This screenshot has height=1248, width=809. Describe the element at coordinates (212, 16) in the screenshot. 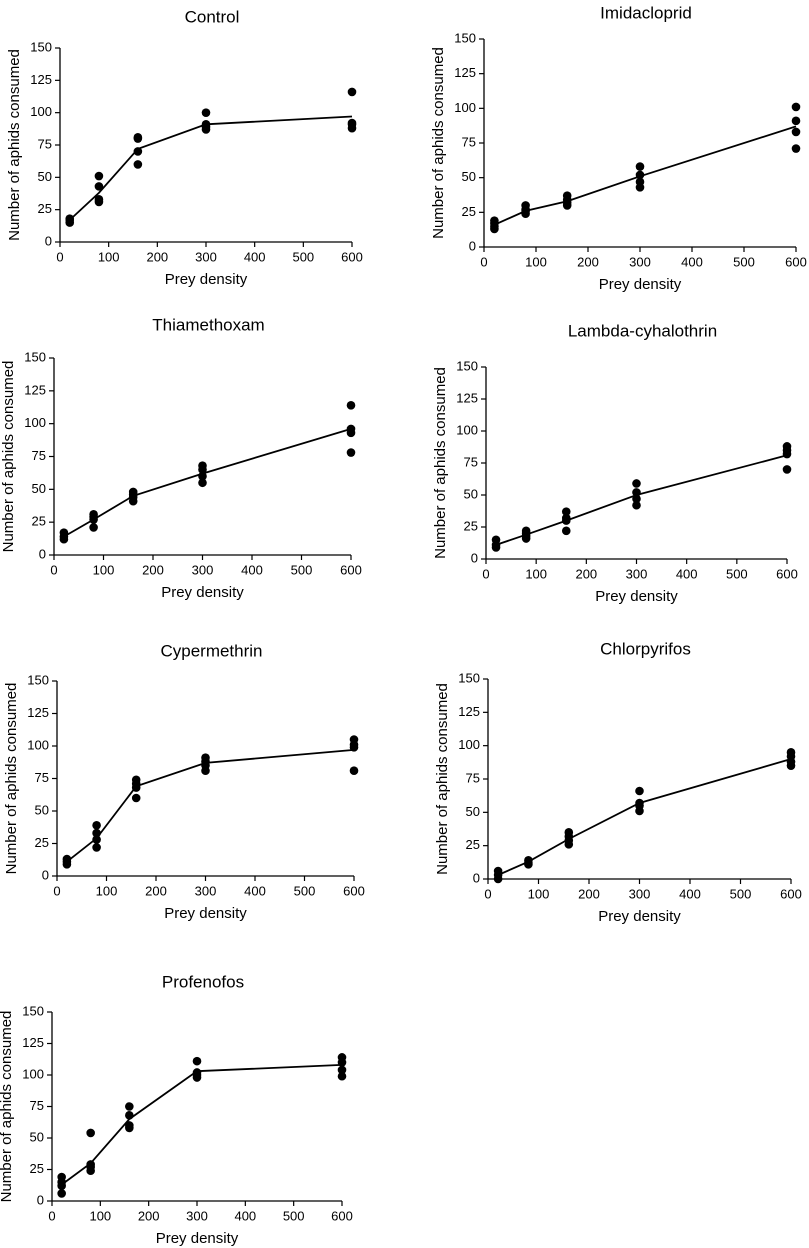

I see `panel-title: Control` at that location.